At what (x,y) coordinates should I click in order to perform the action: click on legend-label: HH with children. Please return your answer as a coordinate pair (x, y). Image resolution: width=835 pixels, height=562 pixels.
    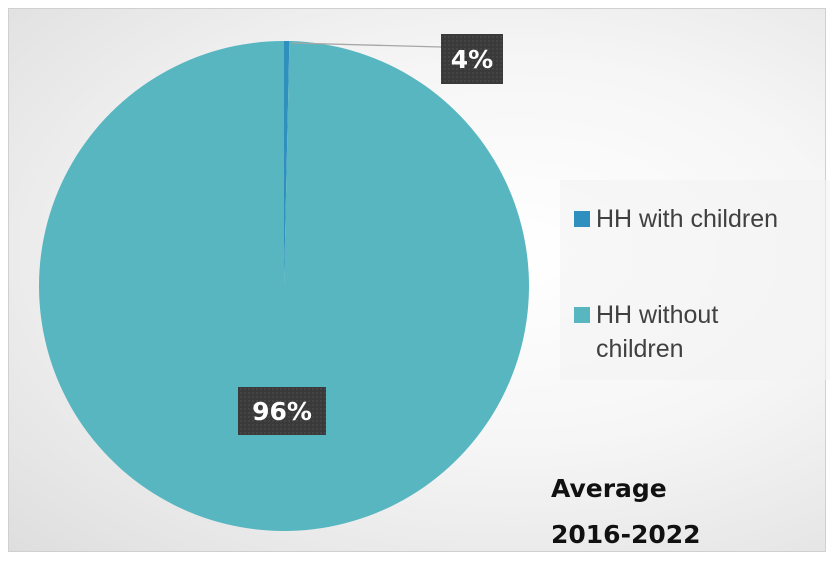
    Looking at the image, I should click on (687, 219).